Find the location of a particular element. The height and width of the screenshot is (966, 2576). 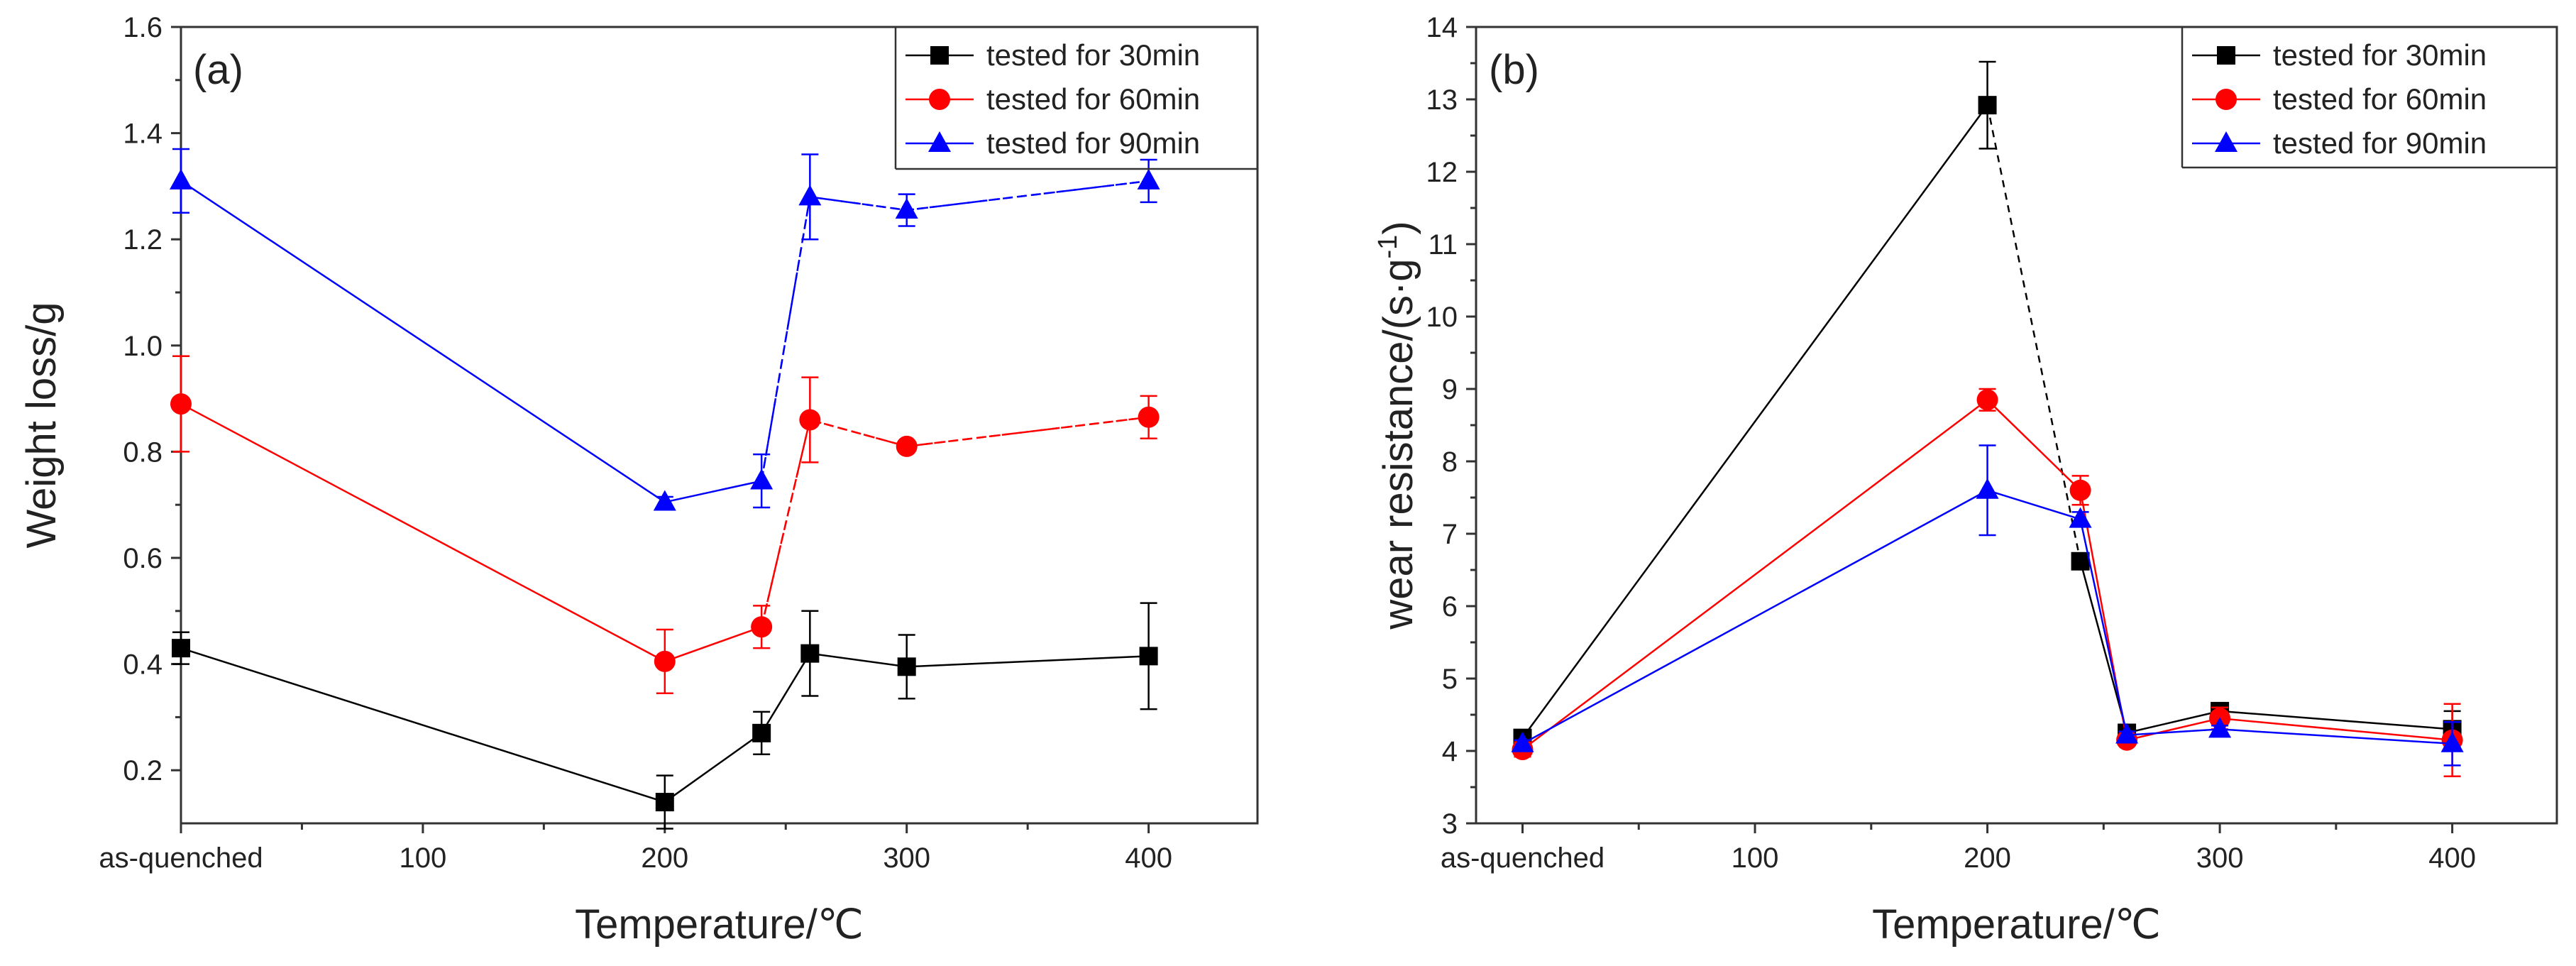

y-tick-label: 1.4 is located at coordinates (143, 134).